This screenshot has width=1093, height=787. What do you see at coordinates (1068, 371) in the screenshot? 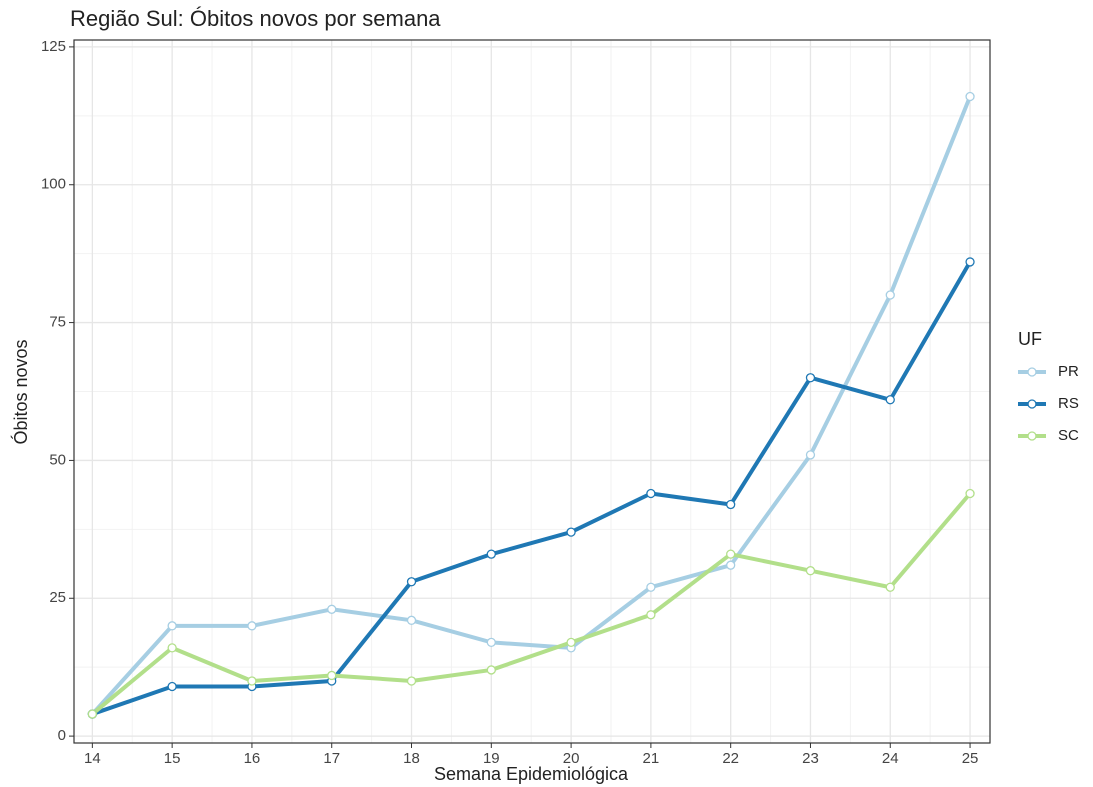
I see `legend-label: PR` at bounding box center [1068, 371].